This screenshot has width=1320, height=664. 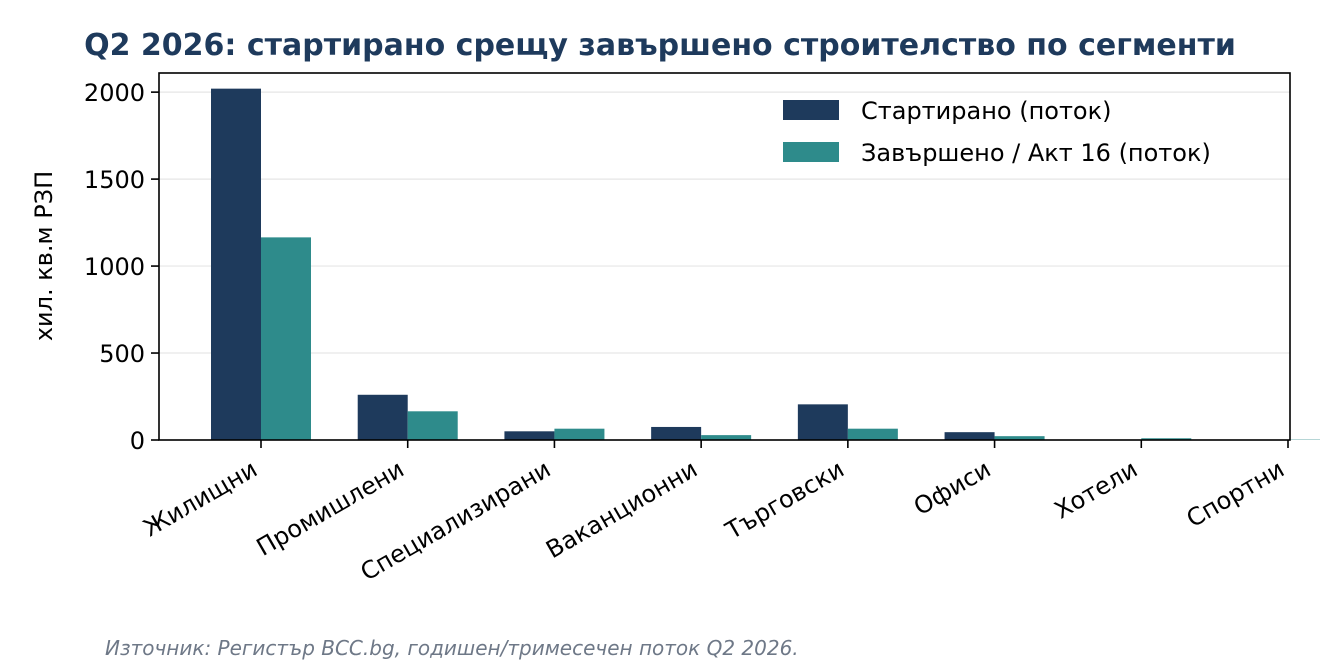 What do you see at coordinates (44, 256) in the screenshot?
I see `y-axis-label: хил. кв.м РЗП` at bounding box center [44, 256].